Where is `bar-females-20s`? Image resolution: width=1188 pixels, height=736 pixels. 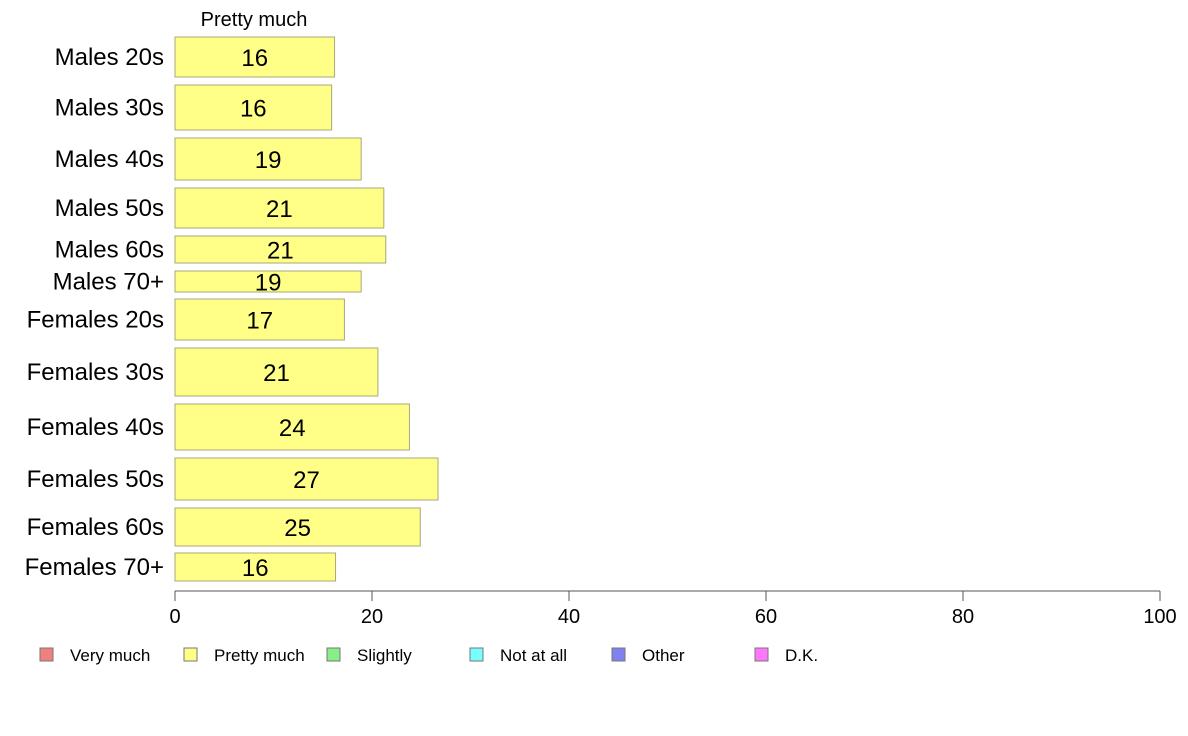
bar-females-20s is located at coordinates (259, 319).